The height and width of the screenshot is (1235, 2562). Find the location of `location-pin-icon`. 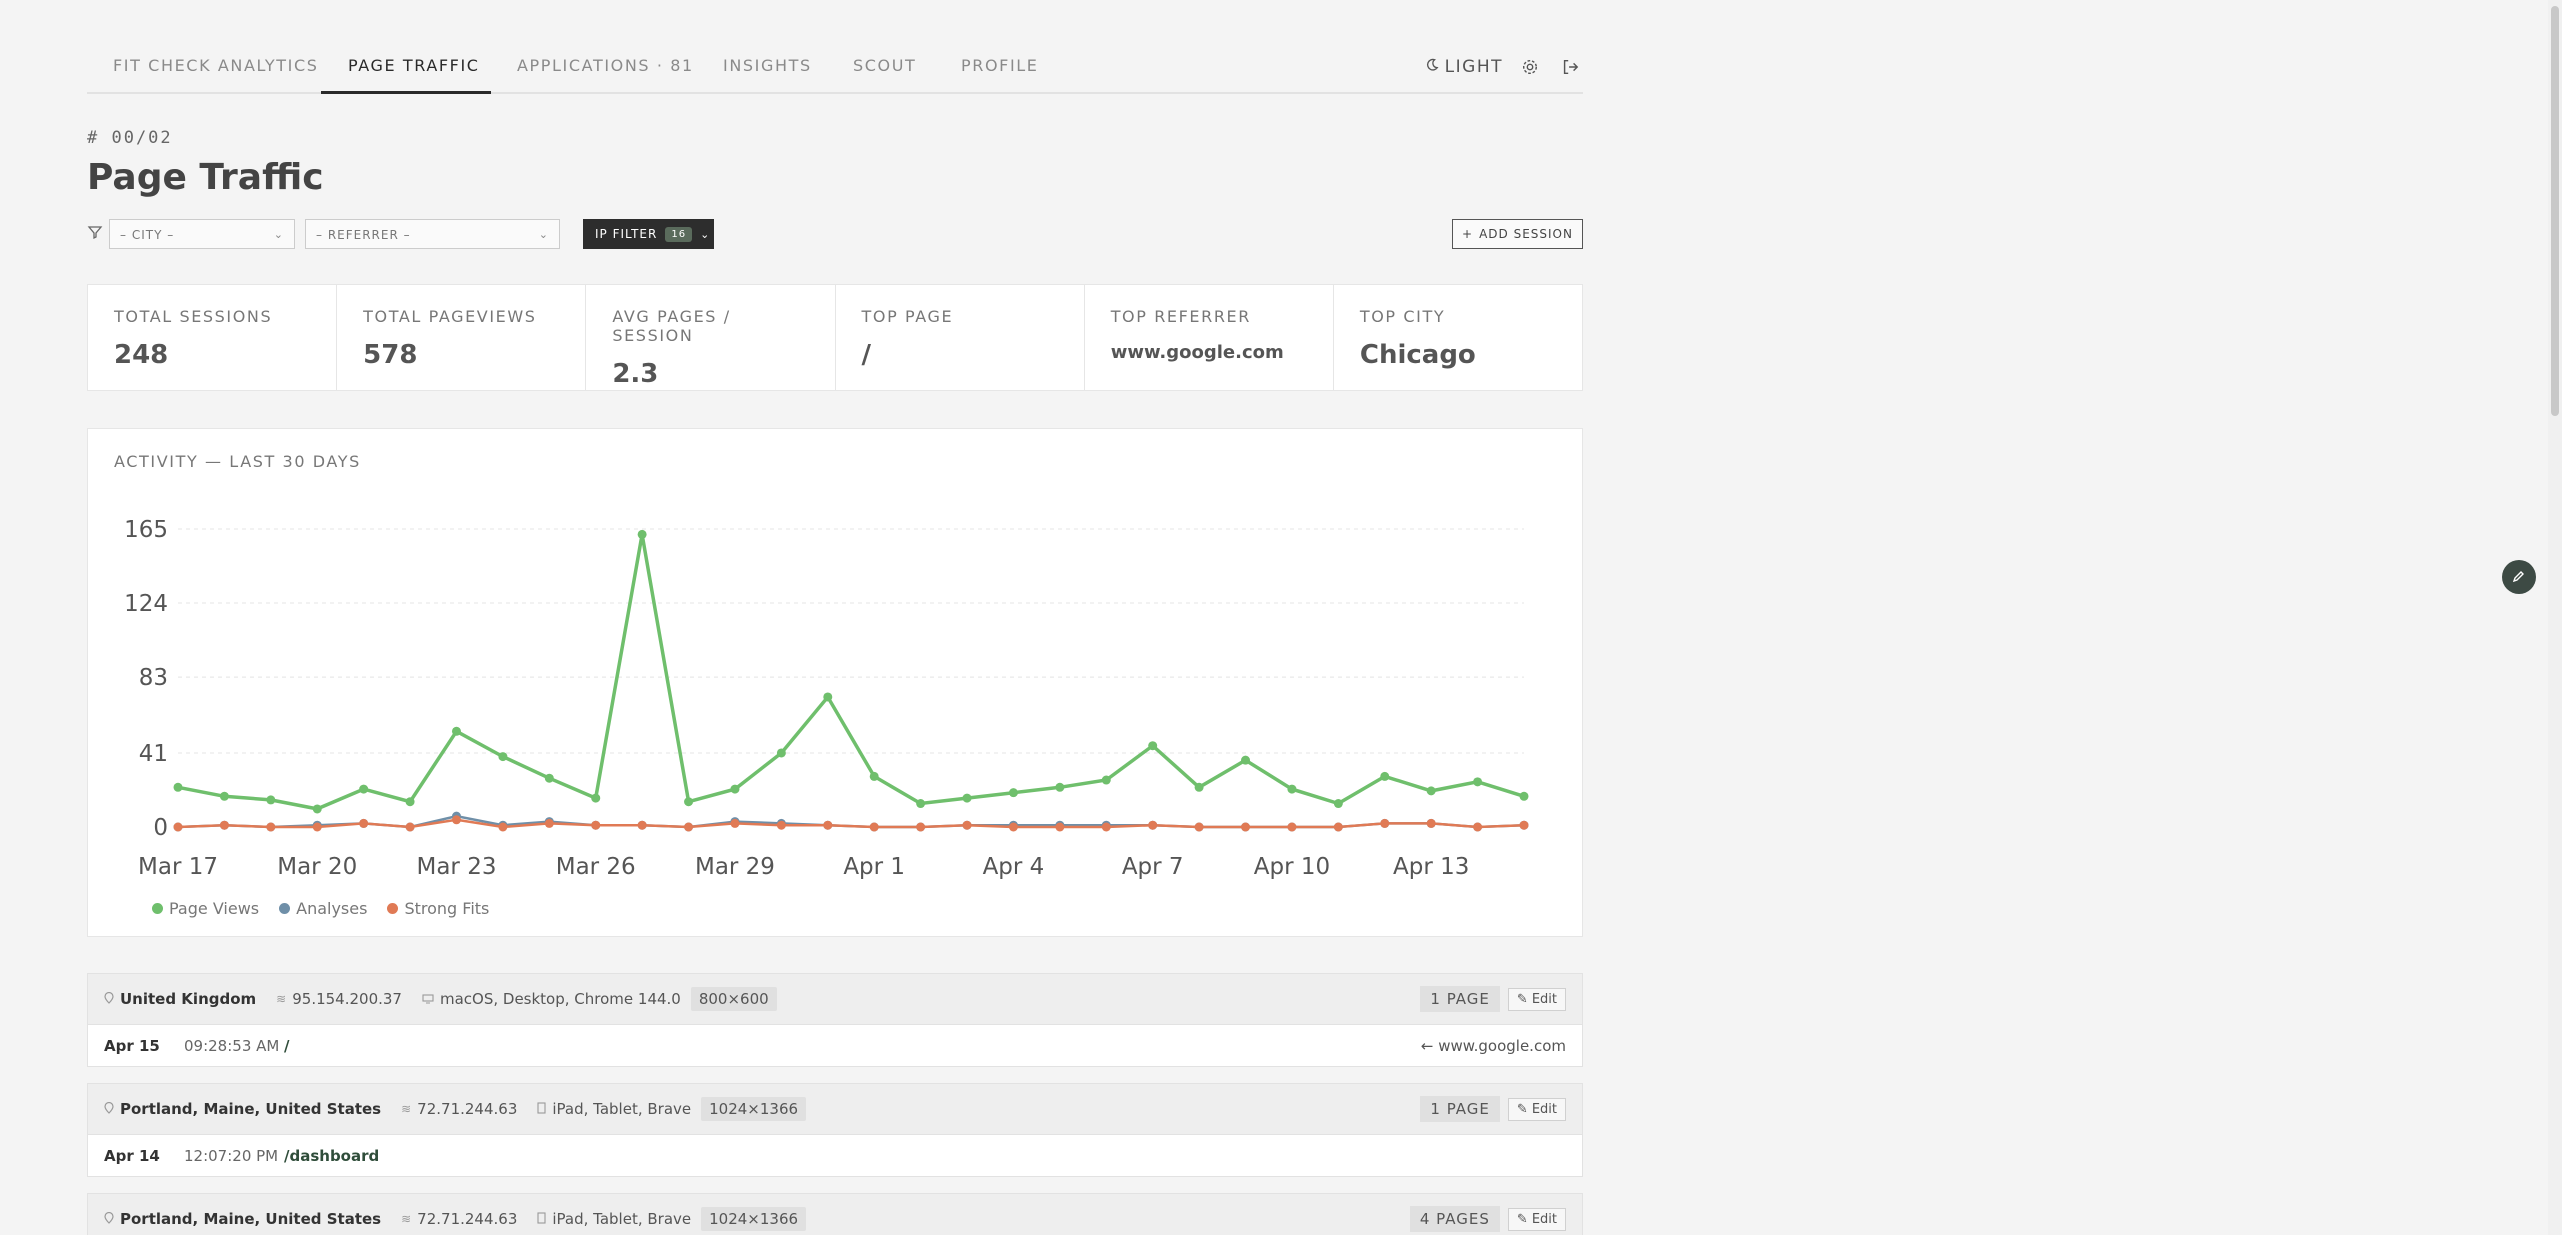

location-pin-icon is located at coordinates (109, 1109).